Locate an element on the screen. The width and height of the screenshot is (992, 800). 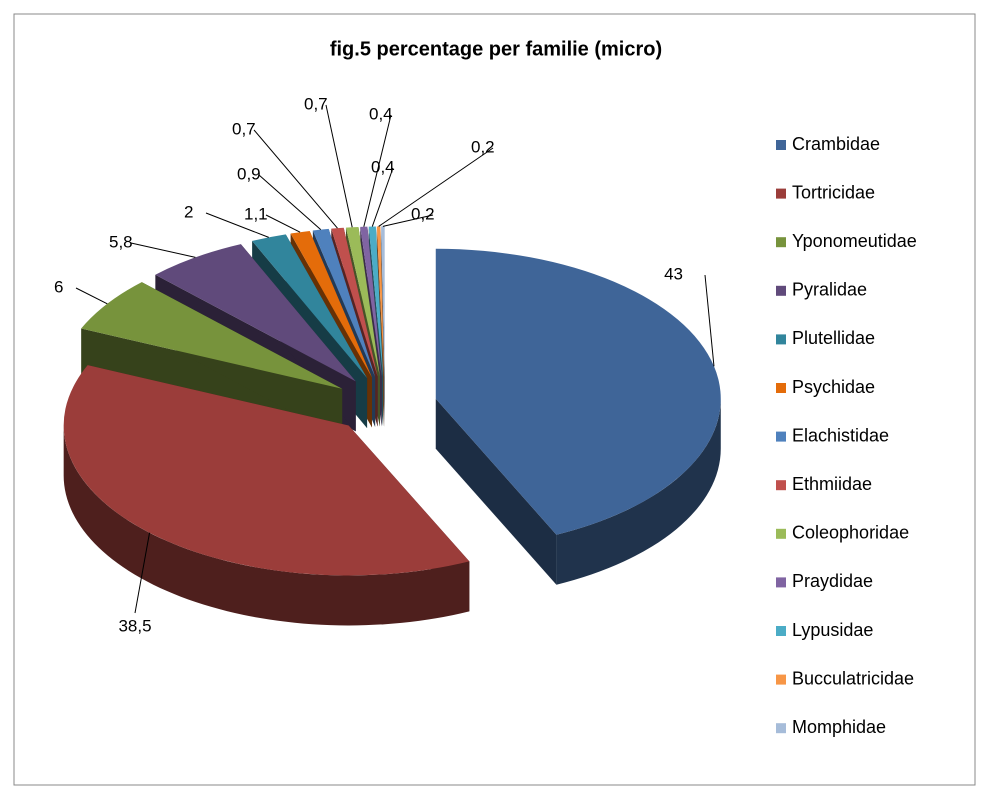
data-label: 5,8 is located at coordinates (121, 241).